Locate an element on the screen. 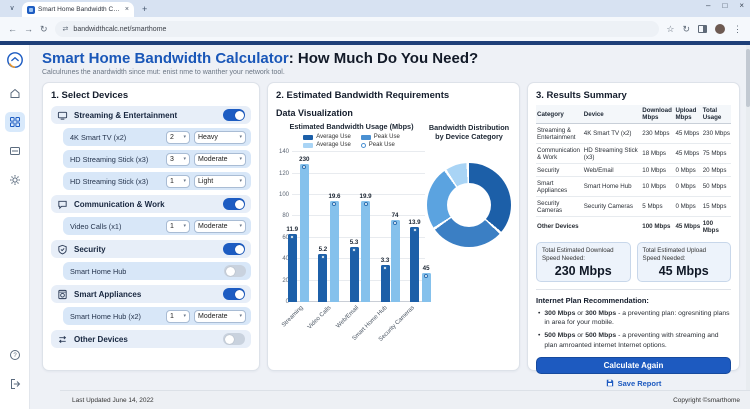 Image resolution: width=750 pixels, height=409 pixels. divider is located at coordinates (633, 290).